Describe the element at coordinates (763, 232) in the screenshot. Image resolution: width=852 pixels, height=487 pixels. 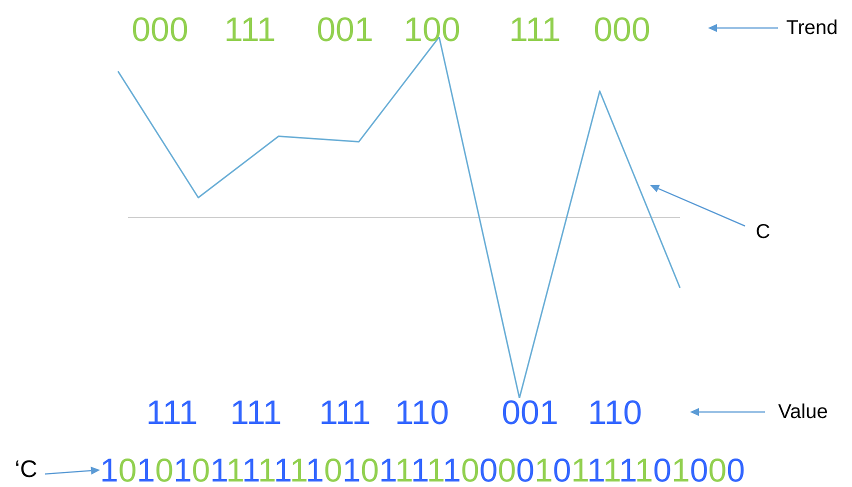
I see `text: C` at that location.